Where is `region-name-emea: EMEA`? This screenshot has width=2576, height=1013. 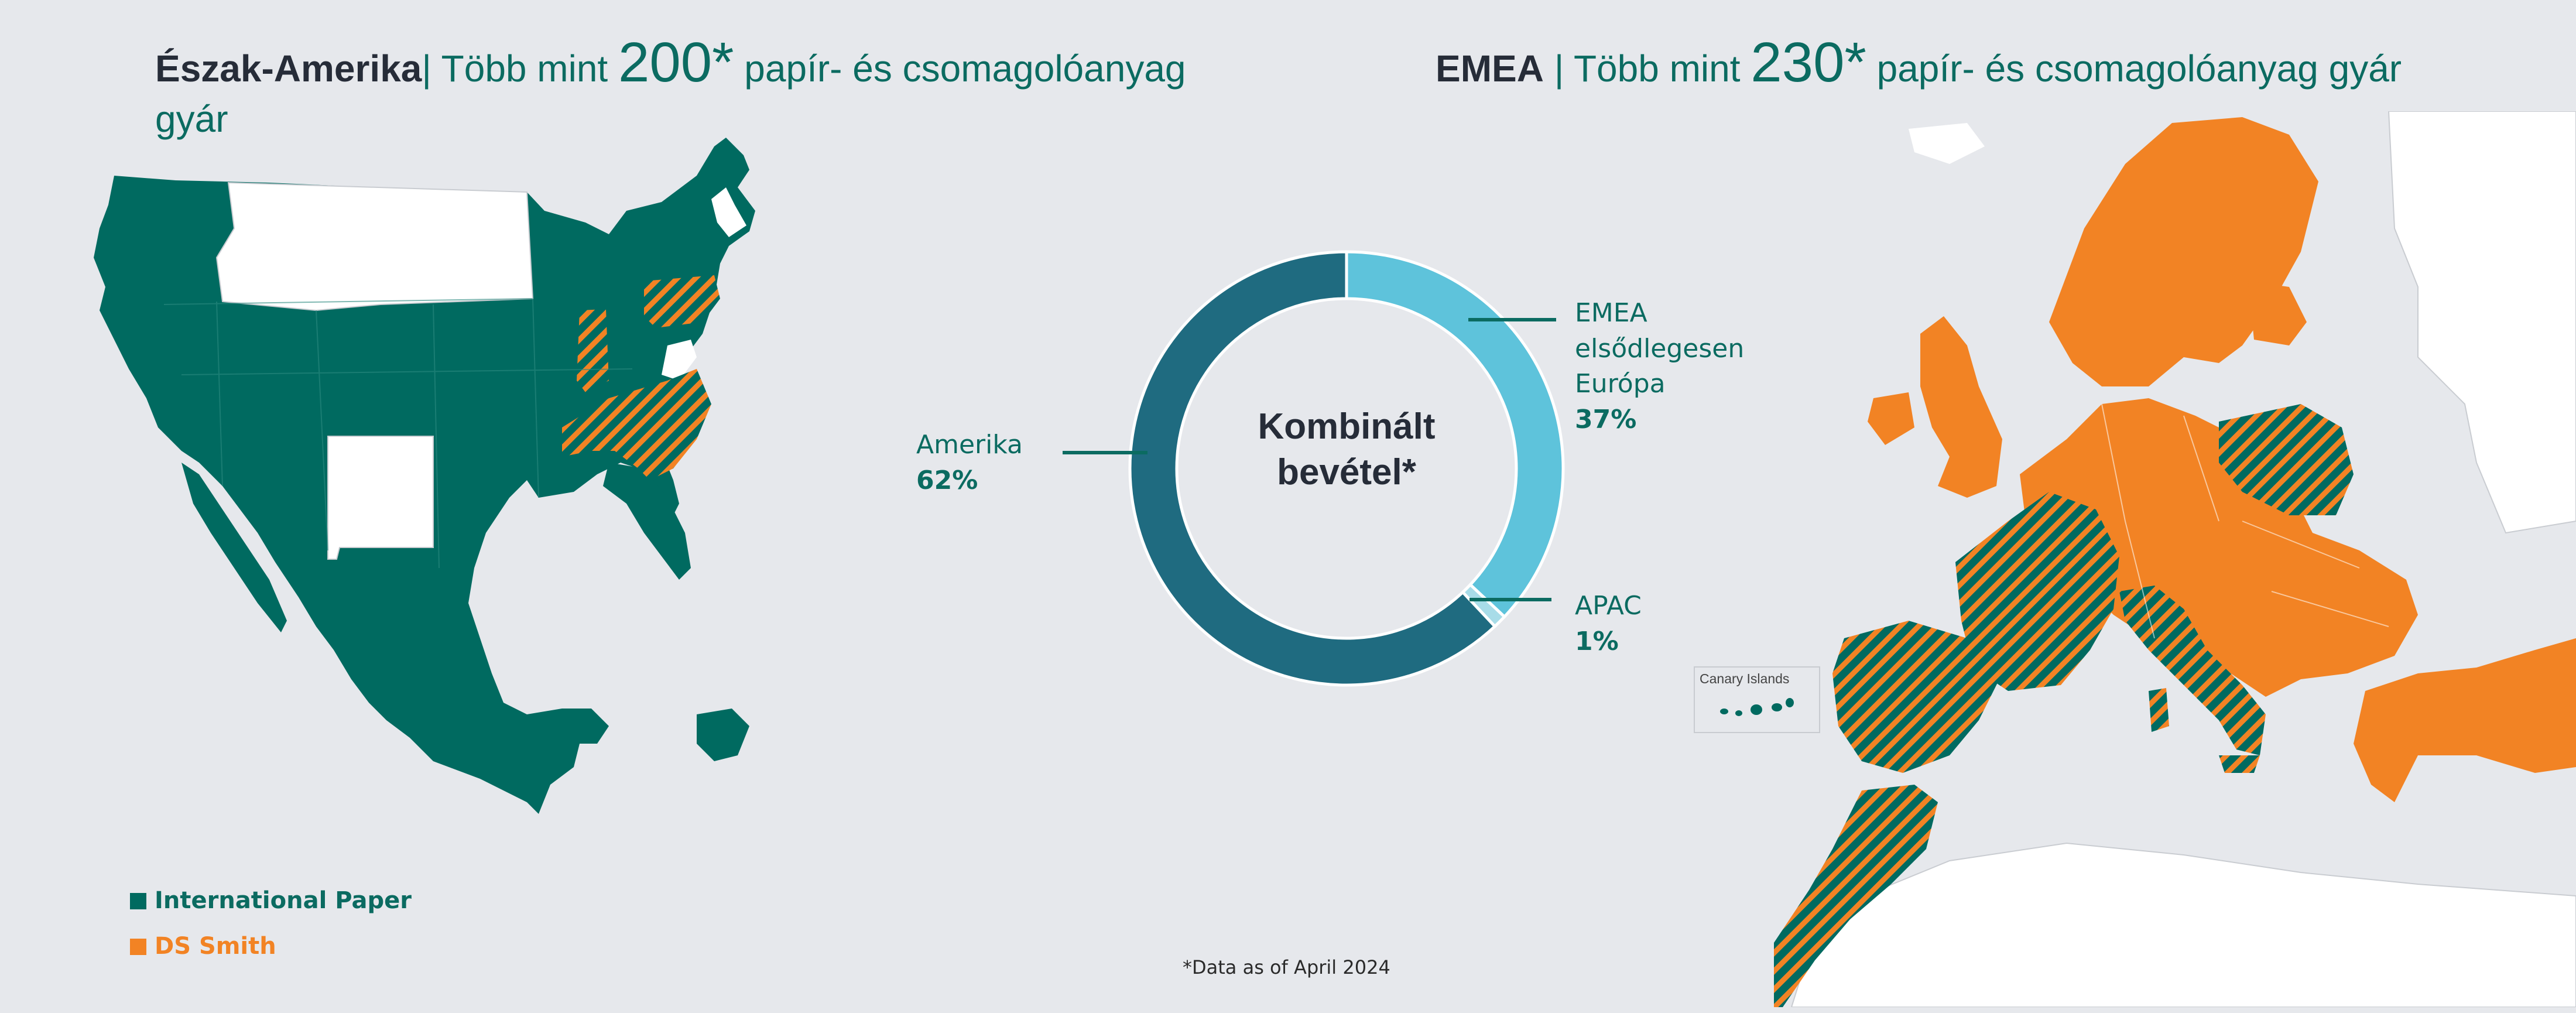 region-name-emea: EMEA is located at coordinates (1490, 68).